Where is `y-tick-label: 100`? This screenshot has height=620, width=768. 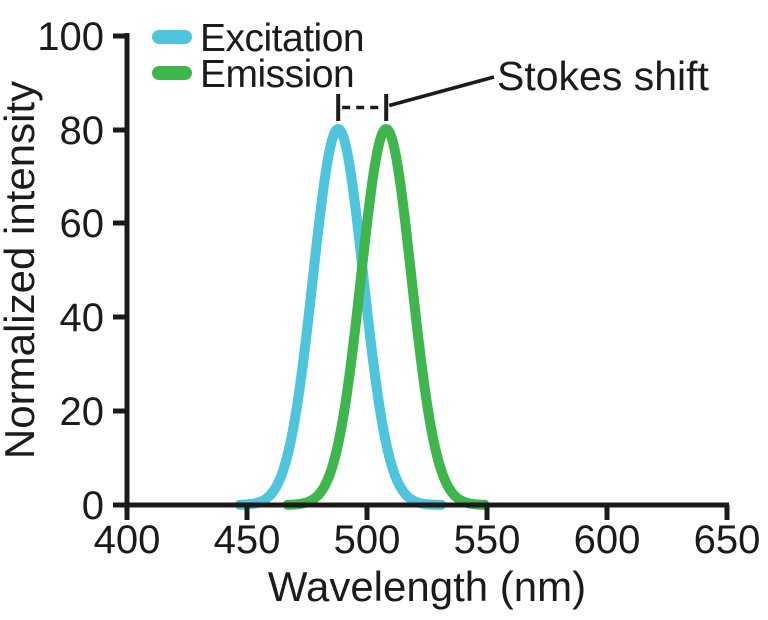
y-tick-label: 100 is located at coordinates (70, 37).